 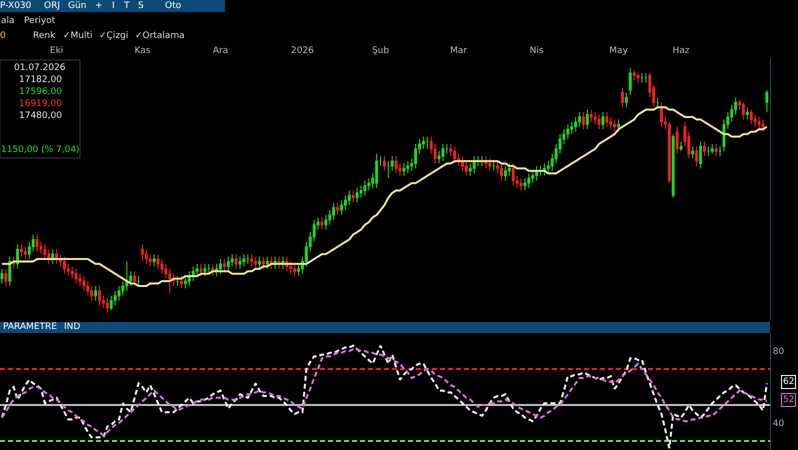 I want to click on text: ✓Ortalama, so click(x=160, y=36).